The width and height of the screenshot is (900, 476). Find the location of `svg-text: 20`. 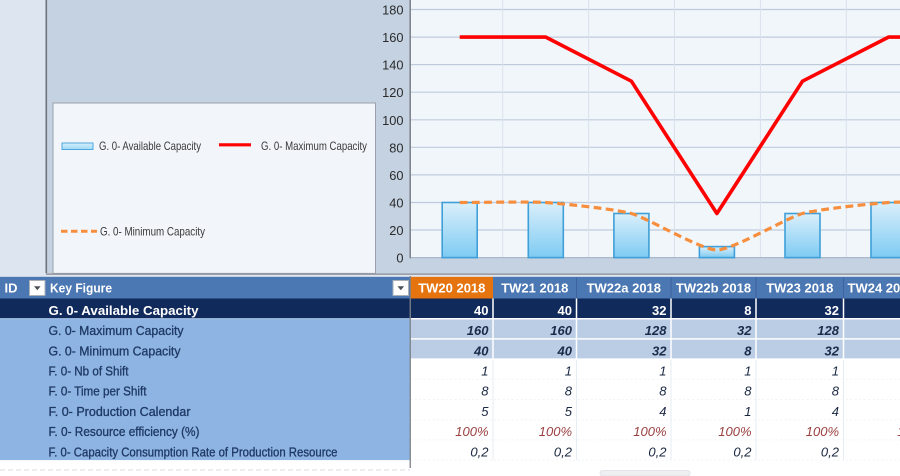

svg-text: 20 is located at coordinates (396, 230).